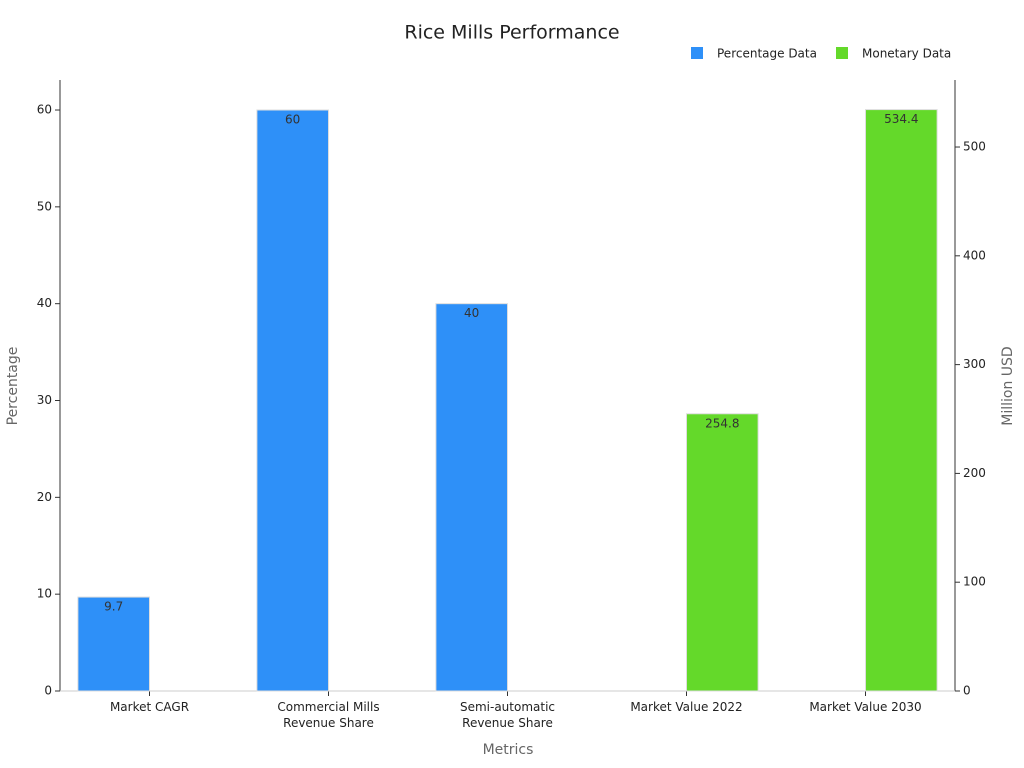 The height and width of the screenshot is (768, 1024). Describe the element at coordinates (471, 313) in the screenshot. I see `value-label: 40` at that location.